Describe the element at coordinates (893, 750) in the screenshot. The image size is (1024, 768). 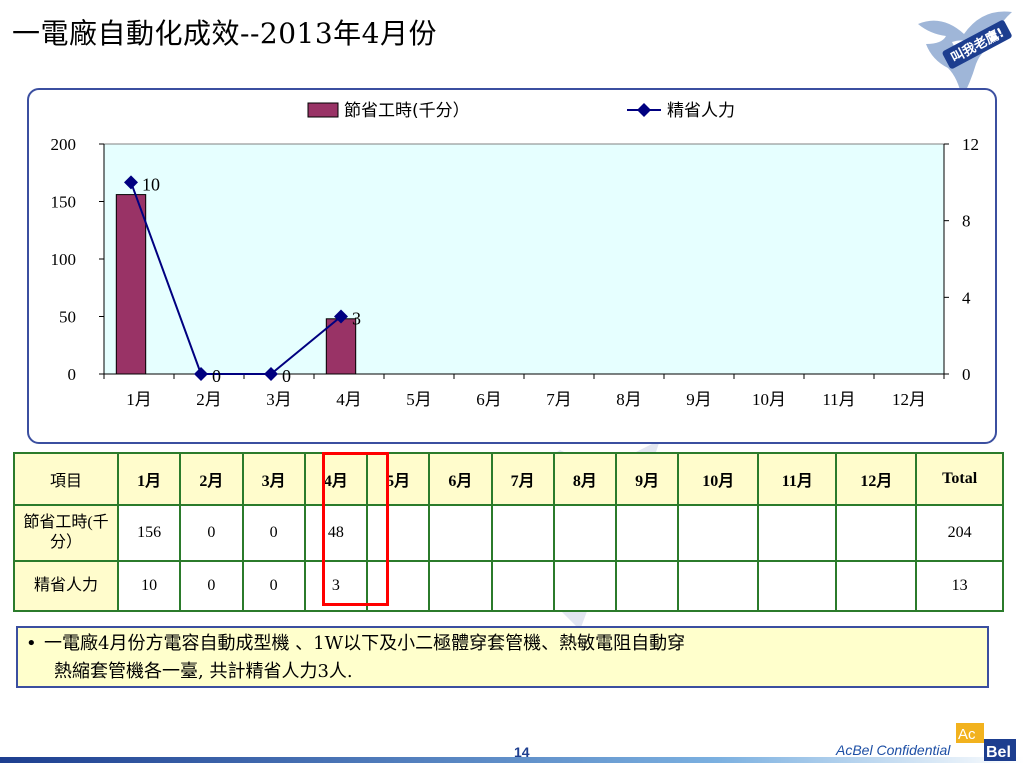
I see `confidential-label: AcBel Confidential` at that location.